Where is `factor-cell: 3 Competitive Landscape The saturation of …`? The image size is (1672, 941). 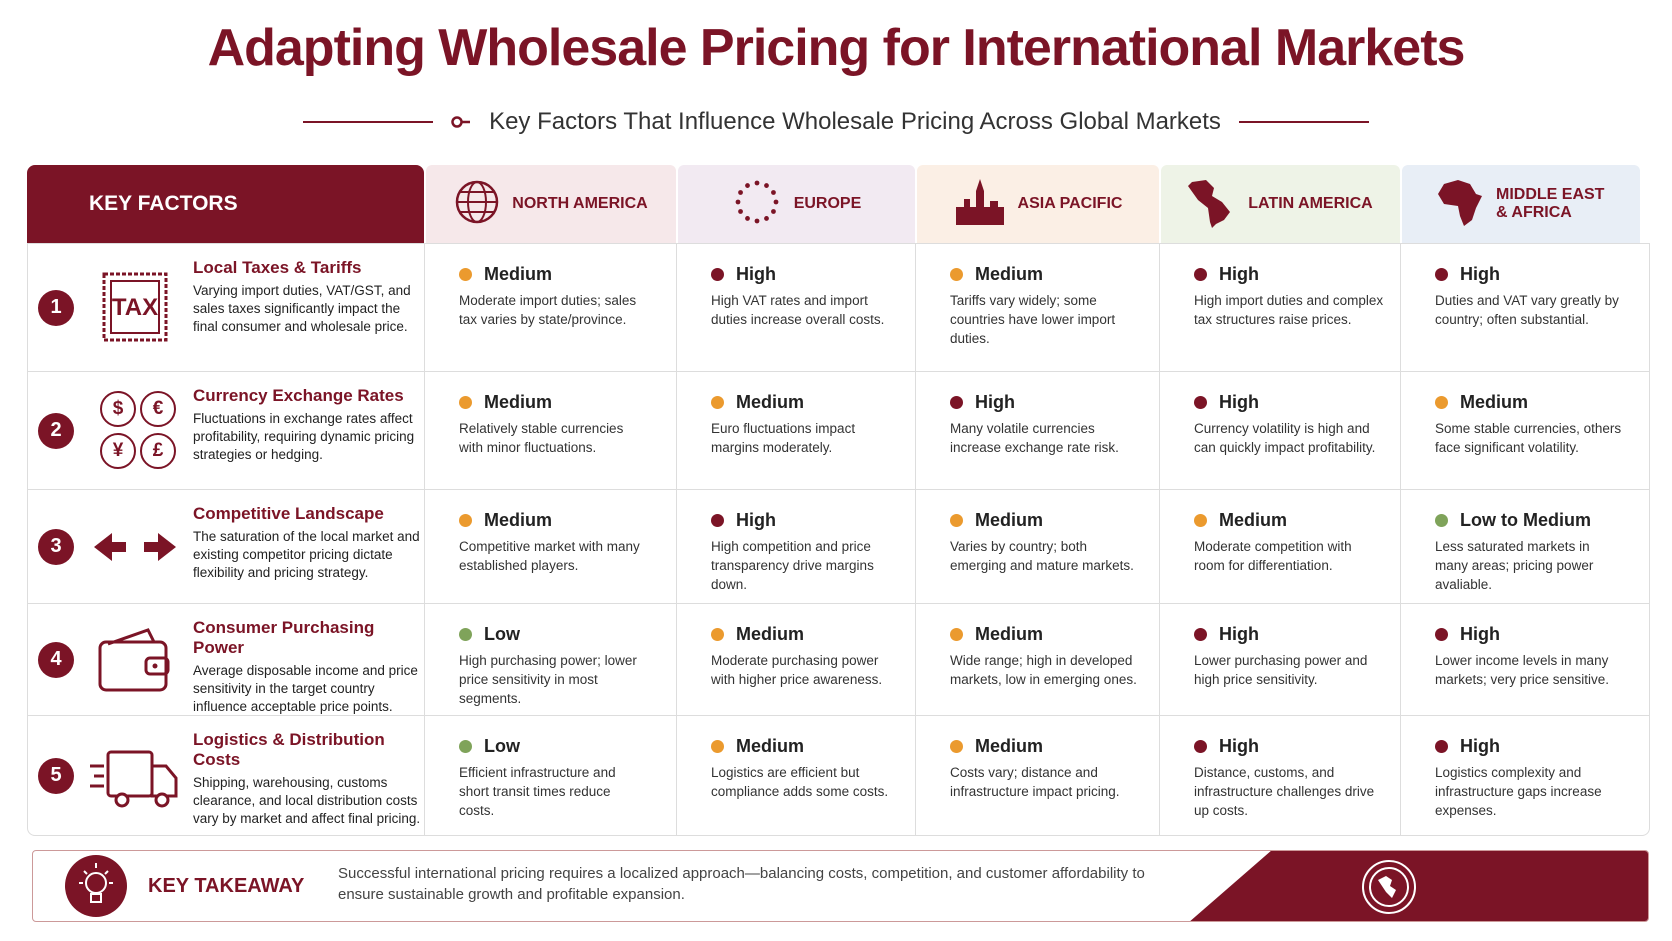 factor-cell: 3 Competitive Landscape The saturation of … is located at coordinates (226, 546).